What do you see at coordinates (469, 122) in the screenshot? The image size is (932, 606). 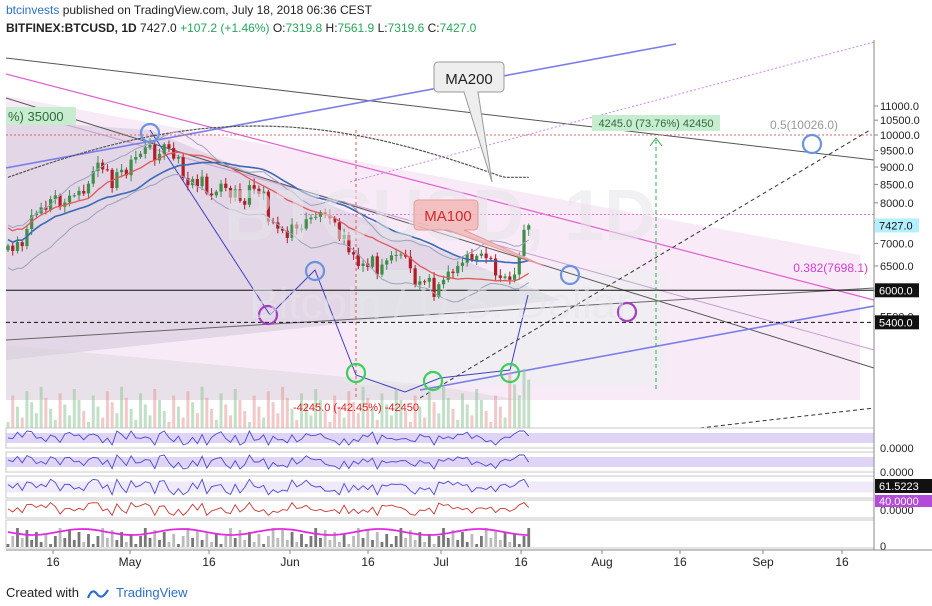 I see `ma200-callout-box` at bounding box center [469, 122].